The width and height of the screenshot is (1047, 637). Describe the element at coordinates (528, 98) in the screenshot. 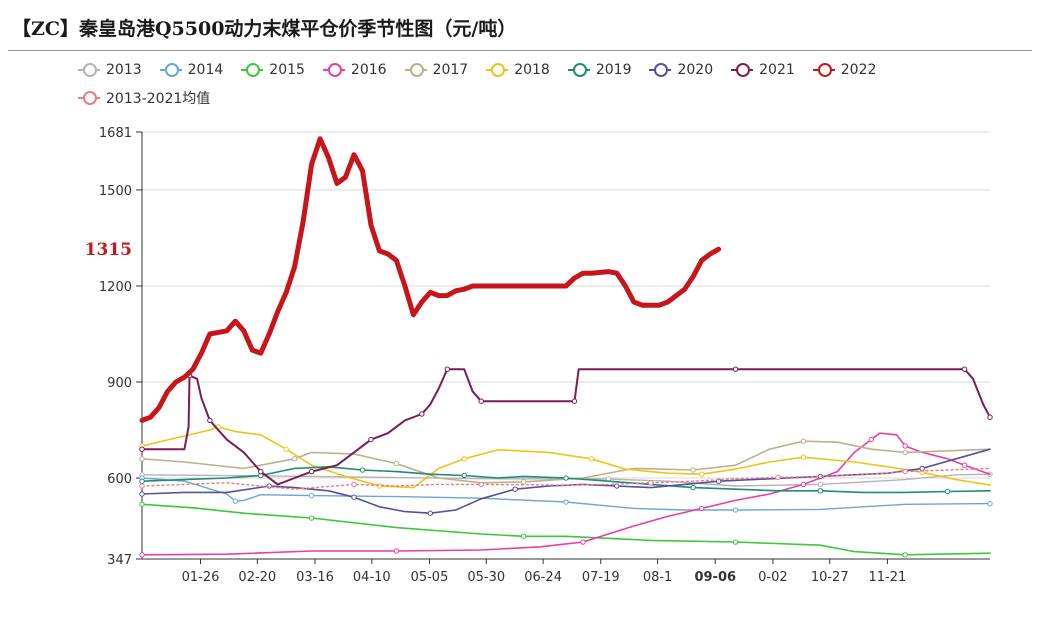

I see `legend-row: 2013-2021均值` at that location.